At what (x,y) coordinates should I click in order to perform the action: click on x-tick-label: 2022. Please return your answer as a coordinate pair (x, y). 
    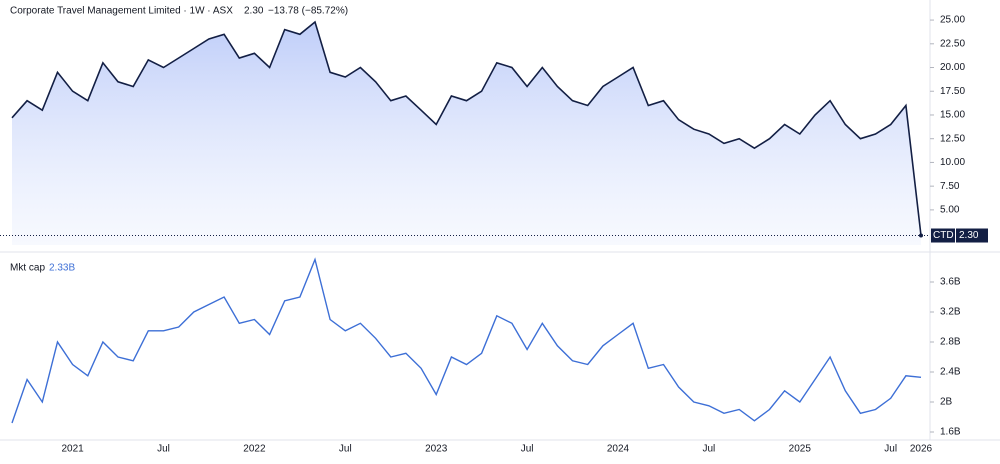
    Looking at the image, I should click on (254, 449).